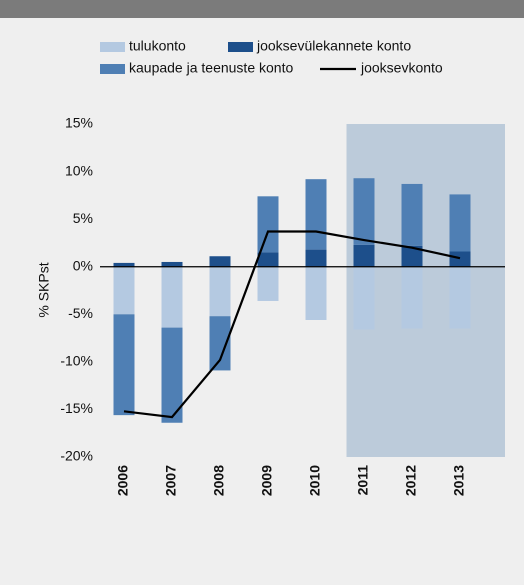  Describe the element at coordinates (315, 480) in the screenshot. I see `x-tick-label: 2010` at that location.